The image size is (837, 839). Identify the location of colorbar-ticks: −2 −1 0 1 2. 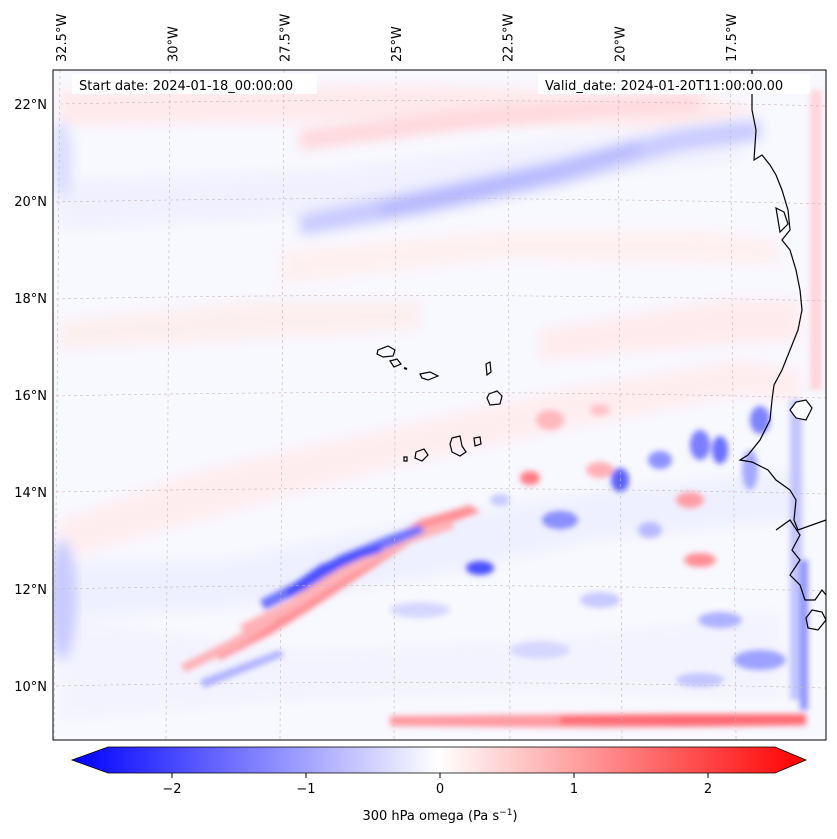
(437, 785).